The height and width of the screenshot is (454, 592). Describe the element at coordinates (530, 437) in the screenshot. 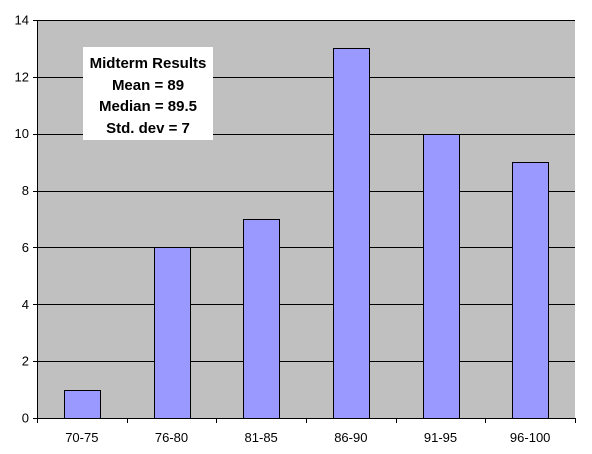

I see `x-tick-label-96-100: 96-100` at that location.